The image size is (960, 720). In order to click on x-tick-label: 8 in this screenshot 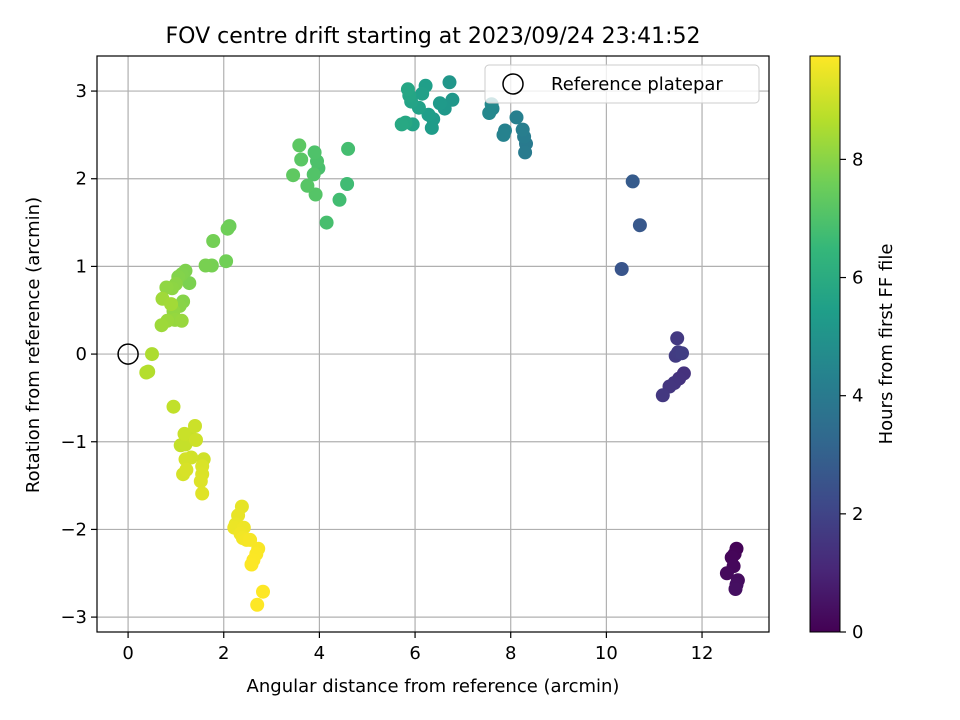, I will do `click(510, 653)`.